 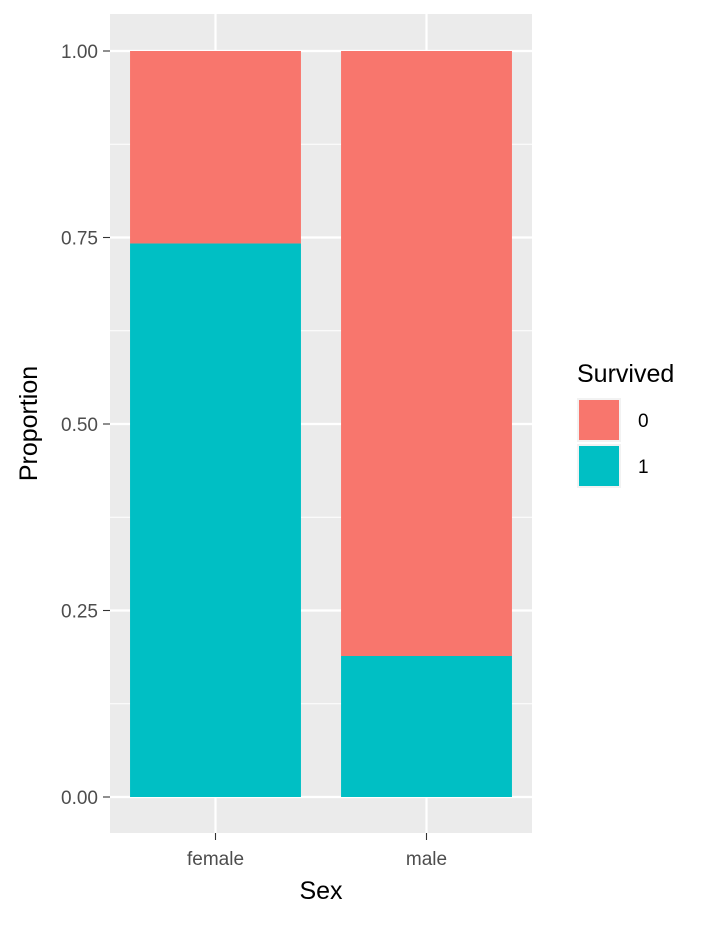 What do you see at coordinates (321, 891) in the screenshot?
I see `x-axis-title: Sex` at bounding box center [321, 891].